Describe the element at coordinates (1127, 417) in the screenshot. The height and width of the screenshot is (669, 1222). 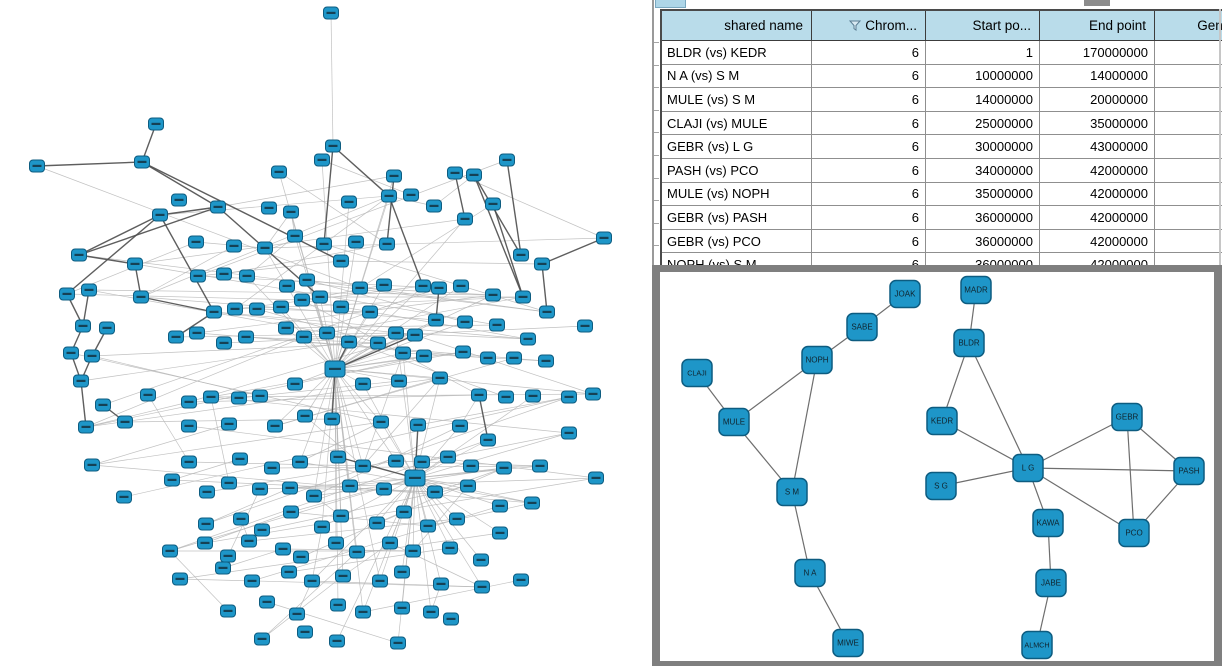
I see `subnetwork-node-gebr: GEBR` at that location.